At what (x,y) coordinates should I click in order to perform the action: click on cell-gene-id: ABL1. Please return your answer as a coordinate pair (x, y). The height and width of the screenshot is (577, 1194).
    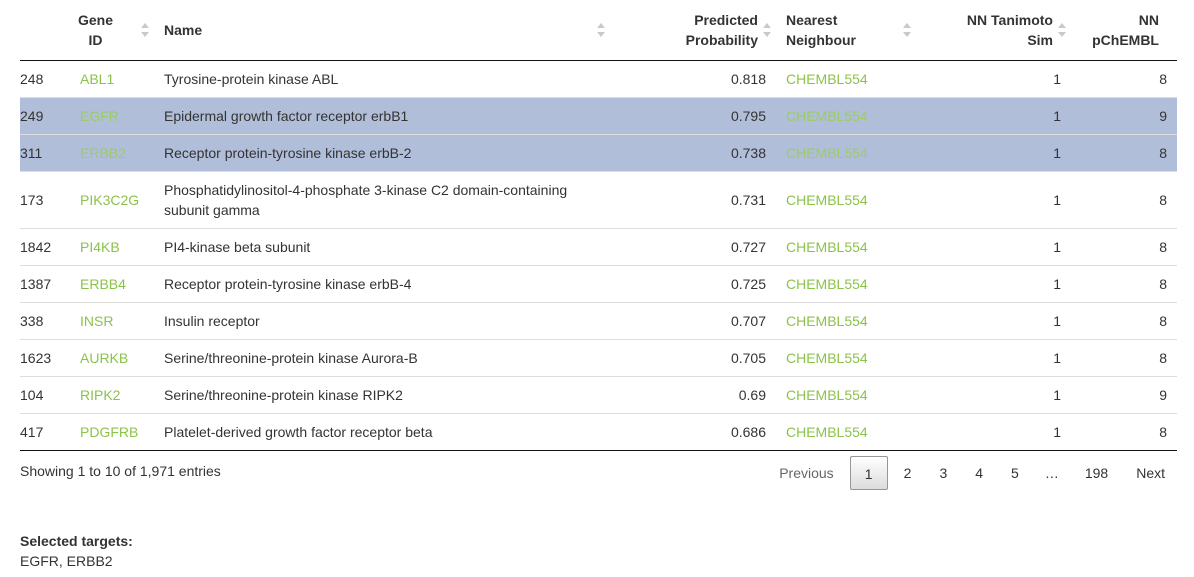
    Looking at the image, I should click on (112, 79).